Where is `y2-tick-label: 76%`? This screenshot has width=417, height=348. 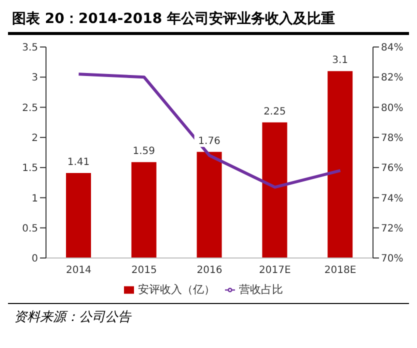 y2-tick-label: 76% is located at coordinates (392, 168).